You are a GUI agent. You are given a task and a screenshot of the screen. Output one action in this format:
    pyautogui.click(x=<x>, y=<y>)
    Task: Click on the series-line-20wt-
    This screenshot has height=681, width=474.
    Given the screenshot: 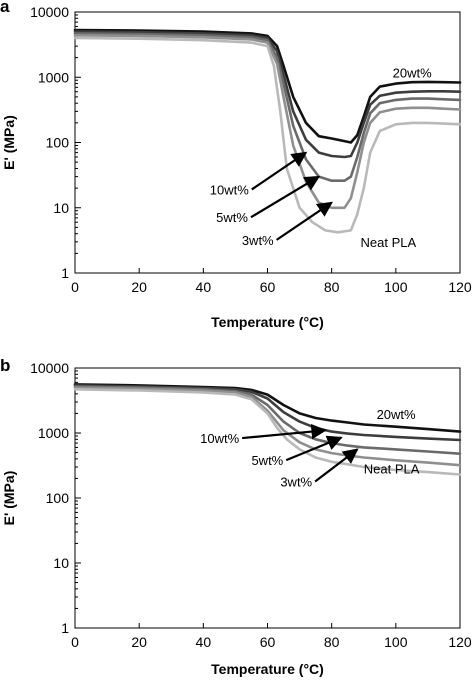 What is the action you would take?
    pyautogui.click(x=267, y=86)
    